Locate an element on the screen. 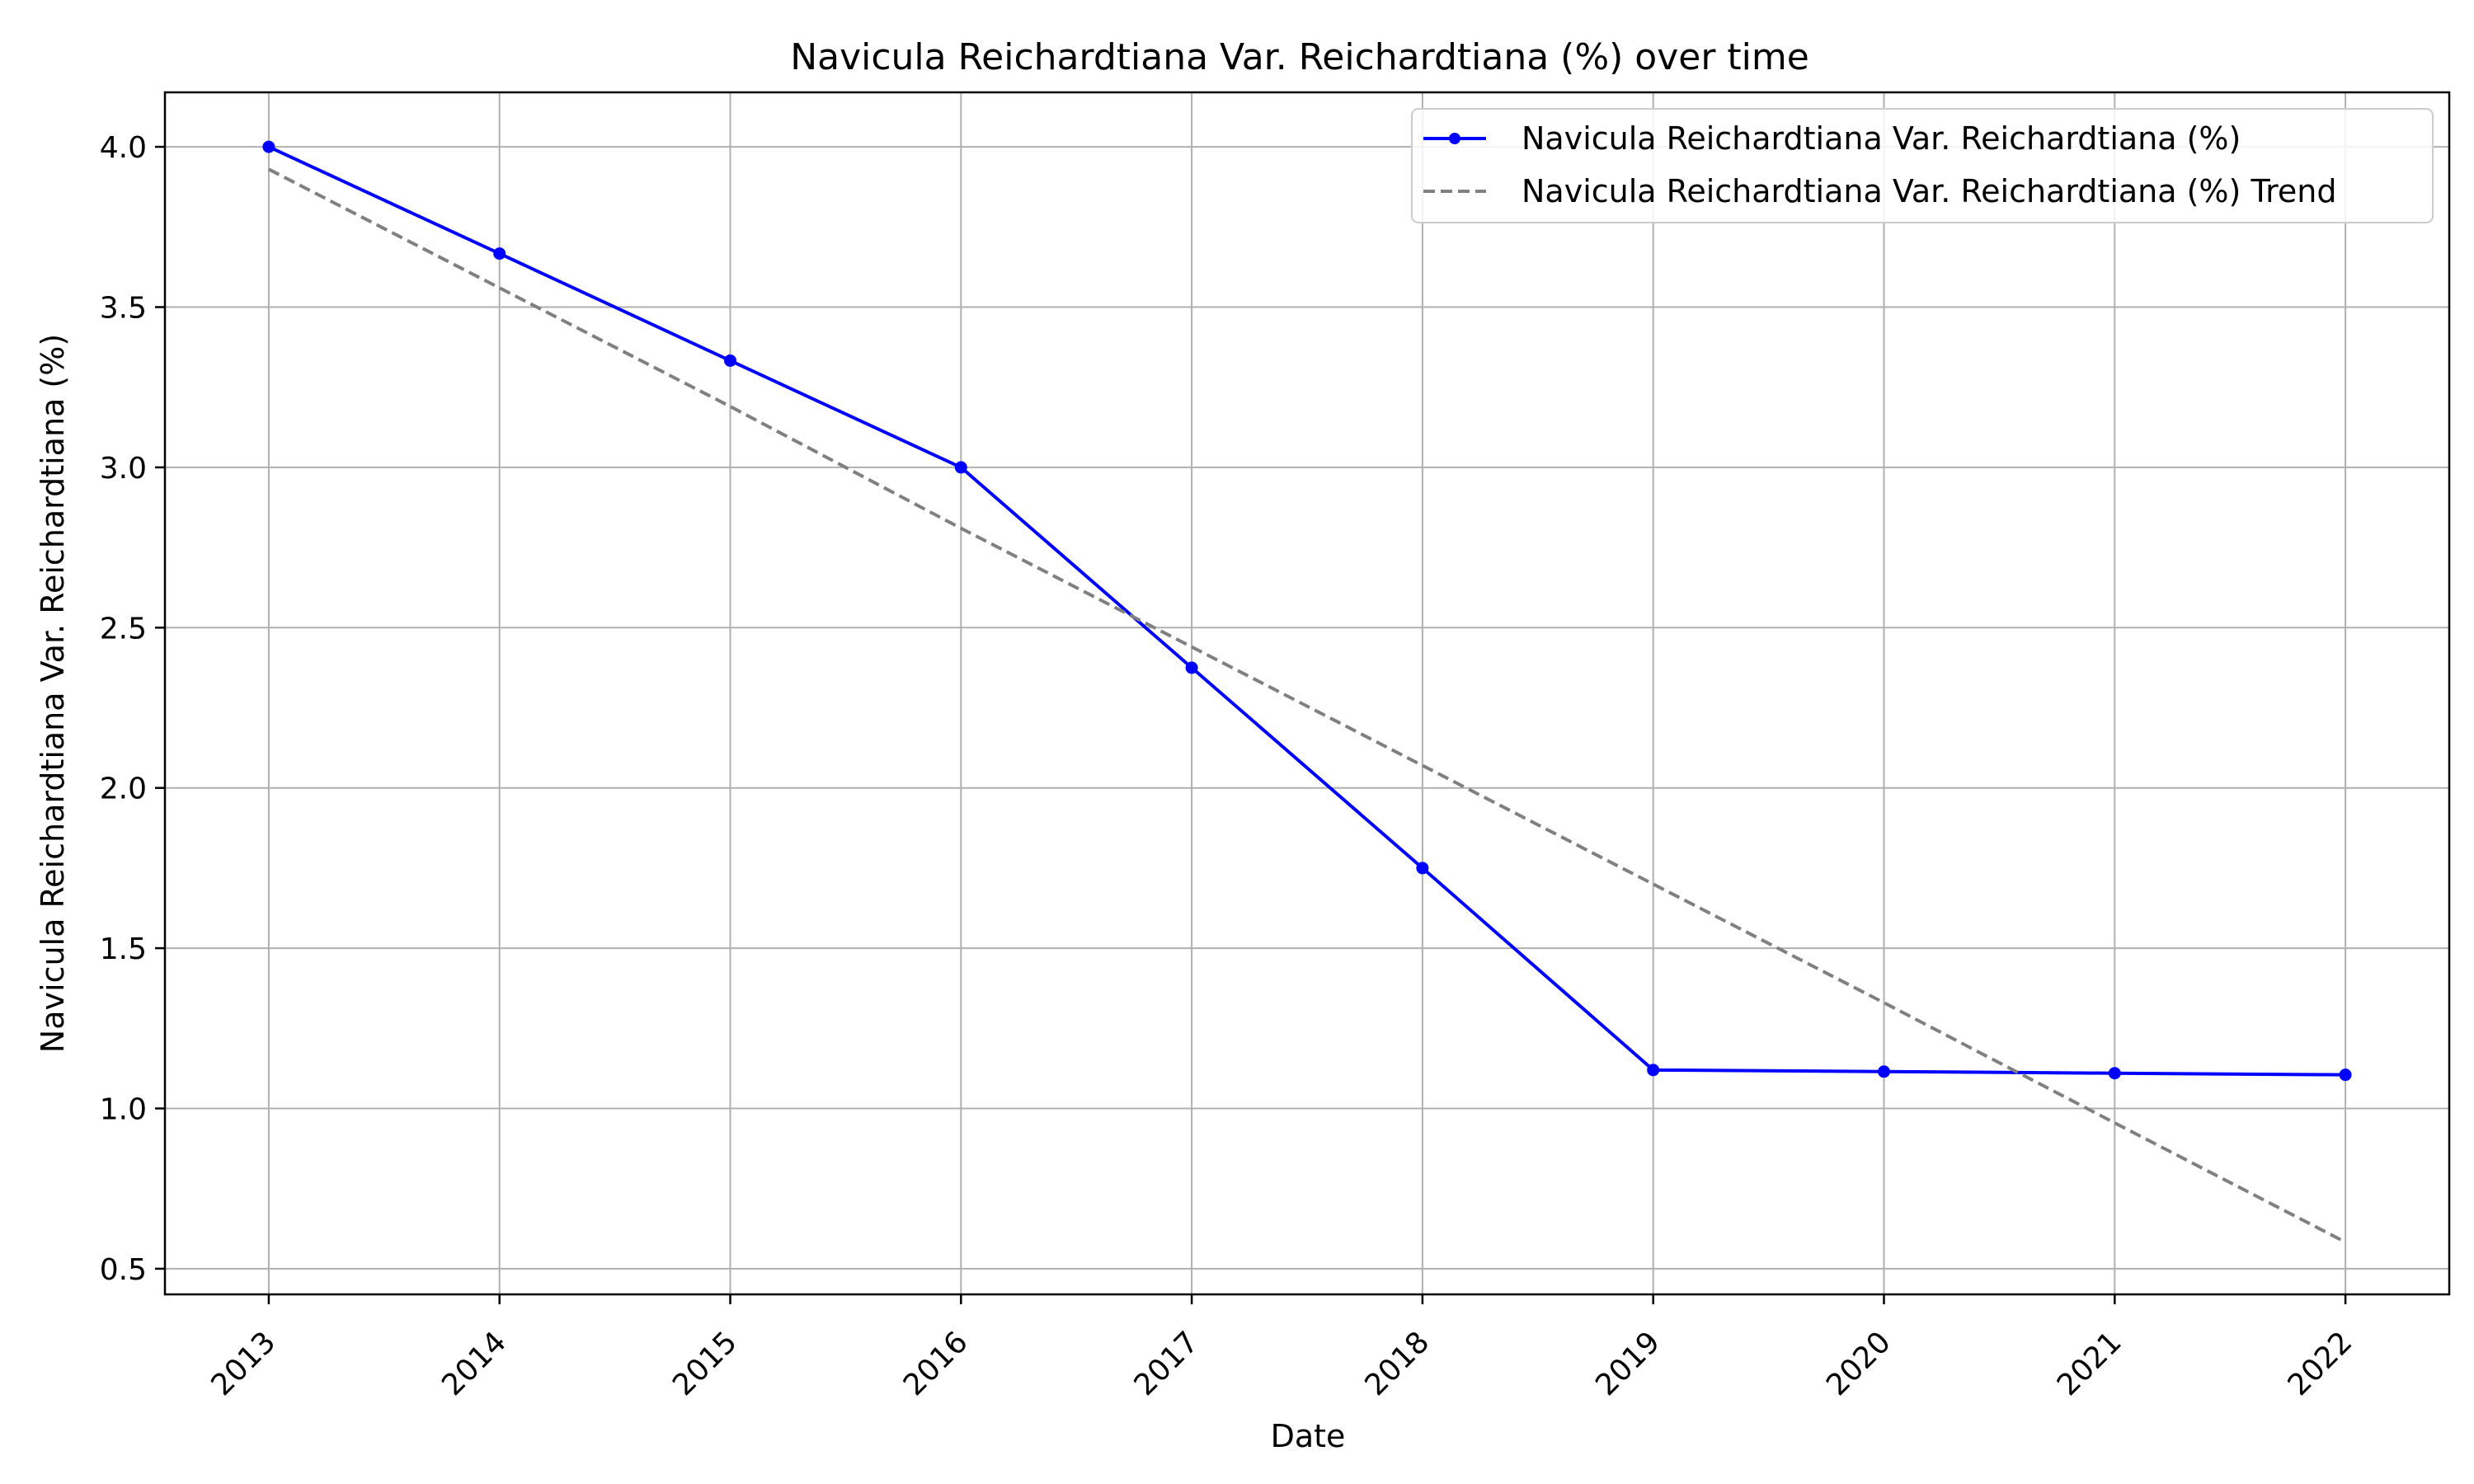 The image size is (2474, 1484). legend-box is located at coordinates (1922, 165).